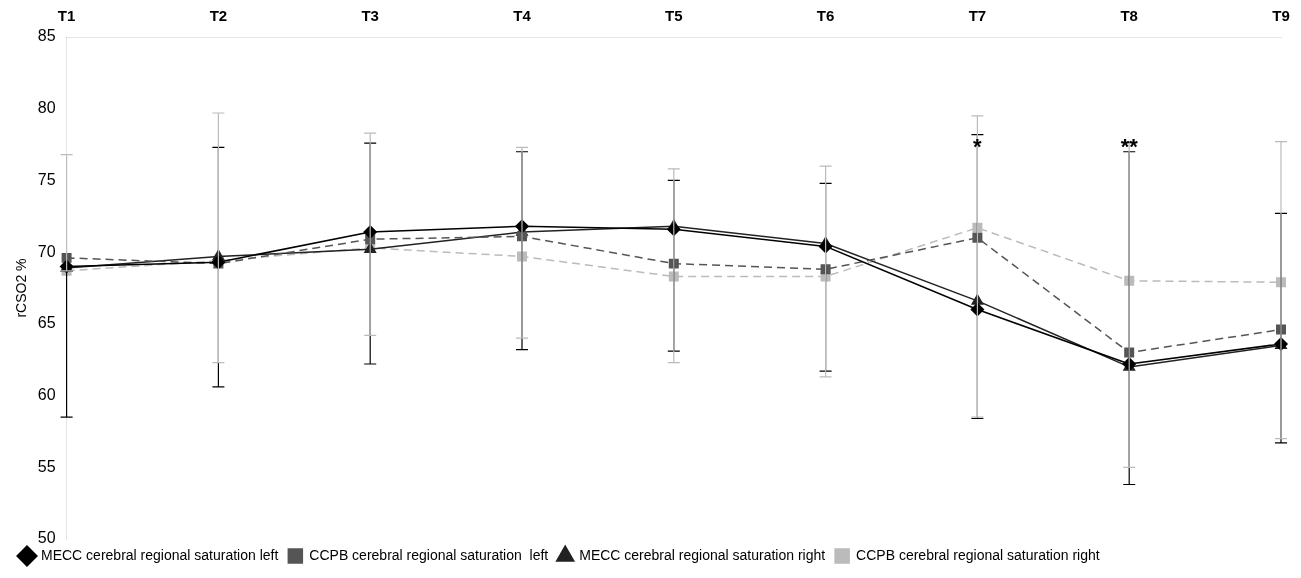 This screenshot has width=1301, height=578. What do you see at coordinates (46, 251) in the screenshot?
I see `y-tick-label: 70` at bounding box center [46, 251].